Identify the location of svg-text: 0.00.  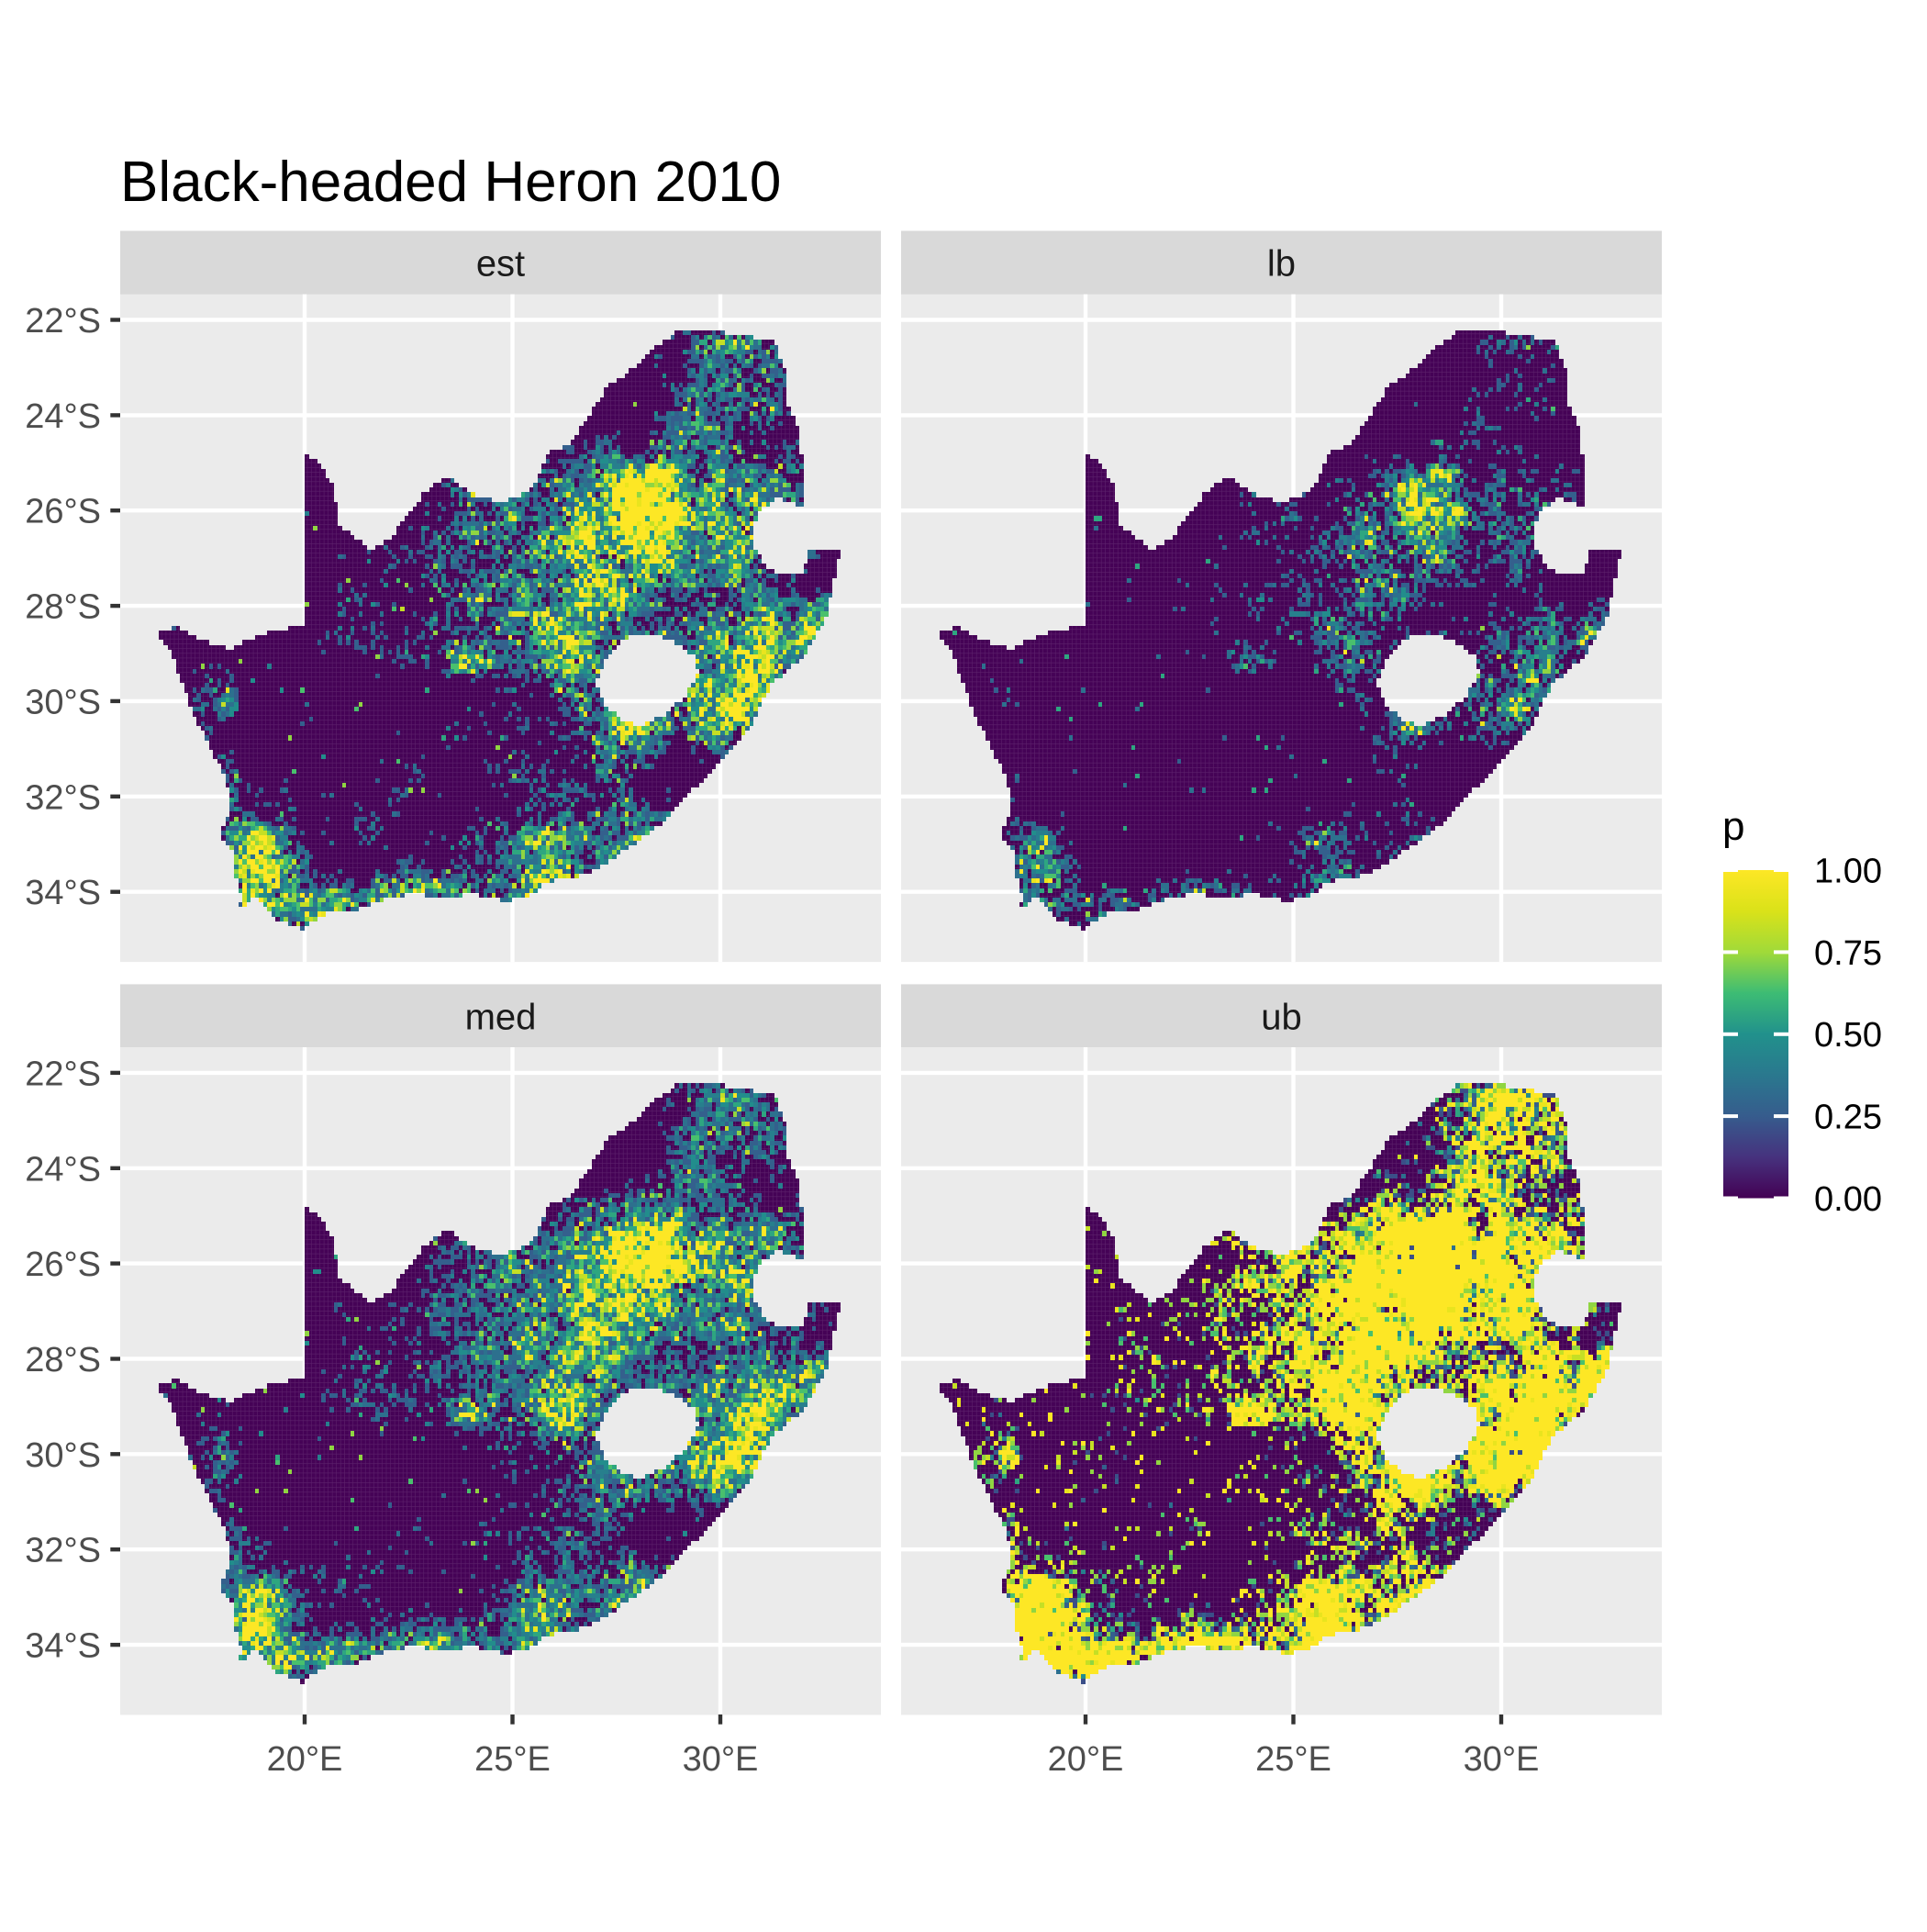
(1848, 1199).